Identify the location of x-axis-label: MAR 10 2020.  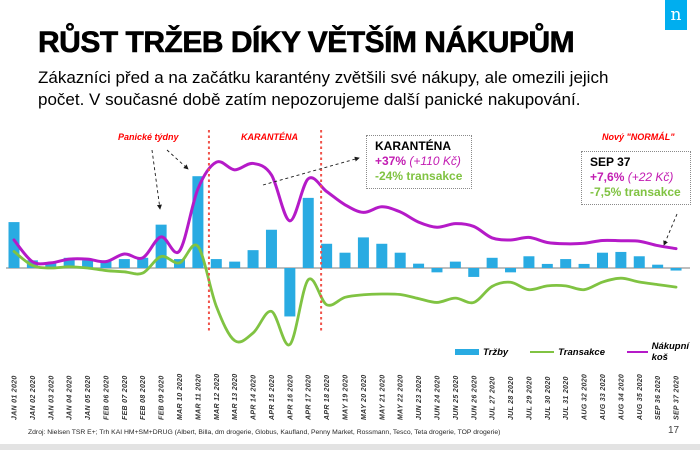
(180, 397).